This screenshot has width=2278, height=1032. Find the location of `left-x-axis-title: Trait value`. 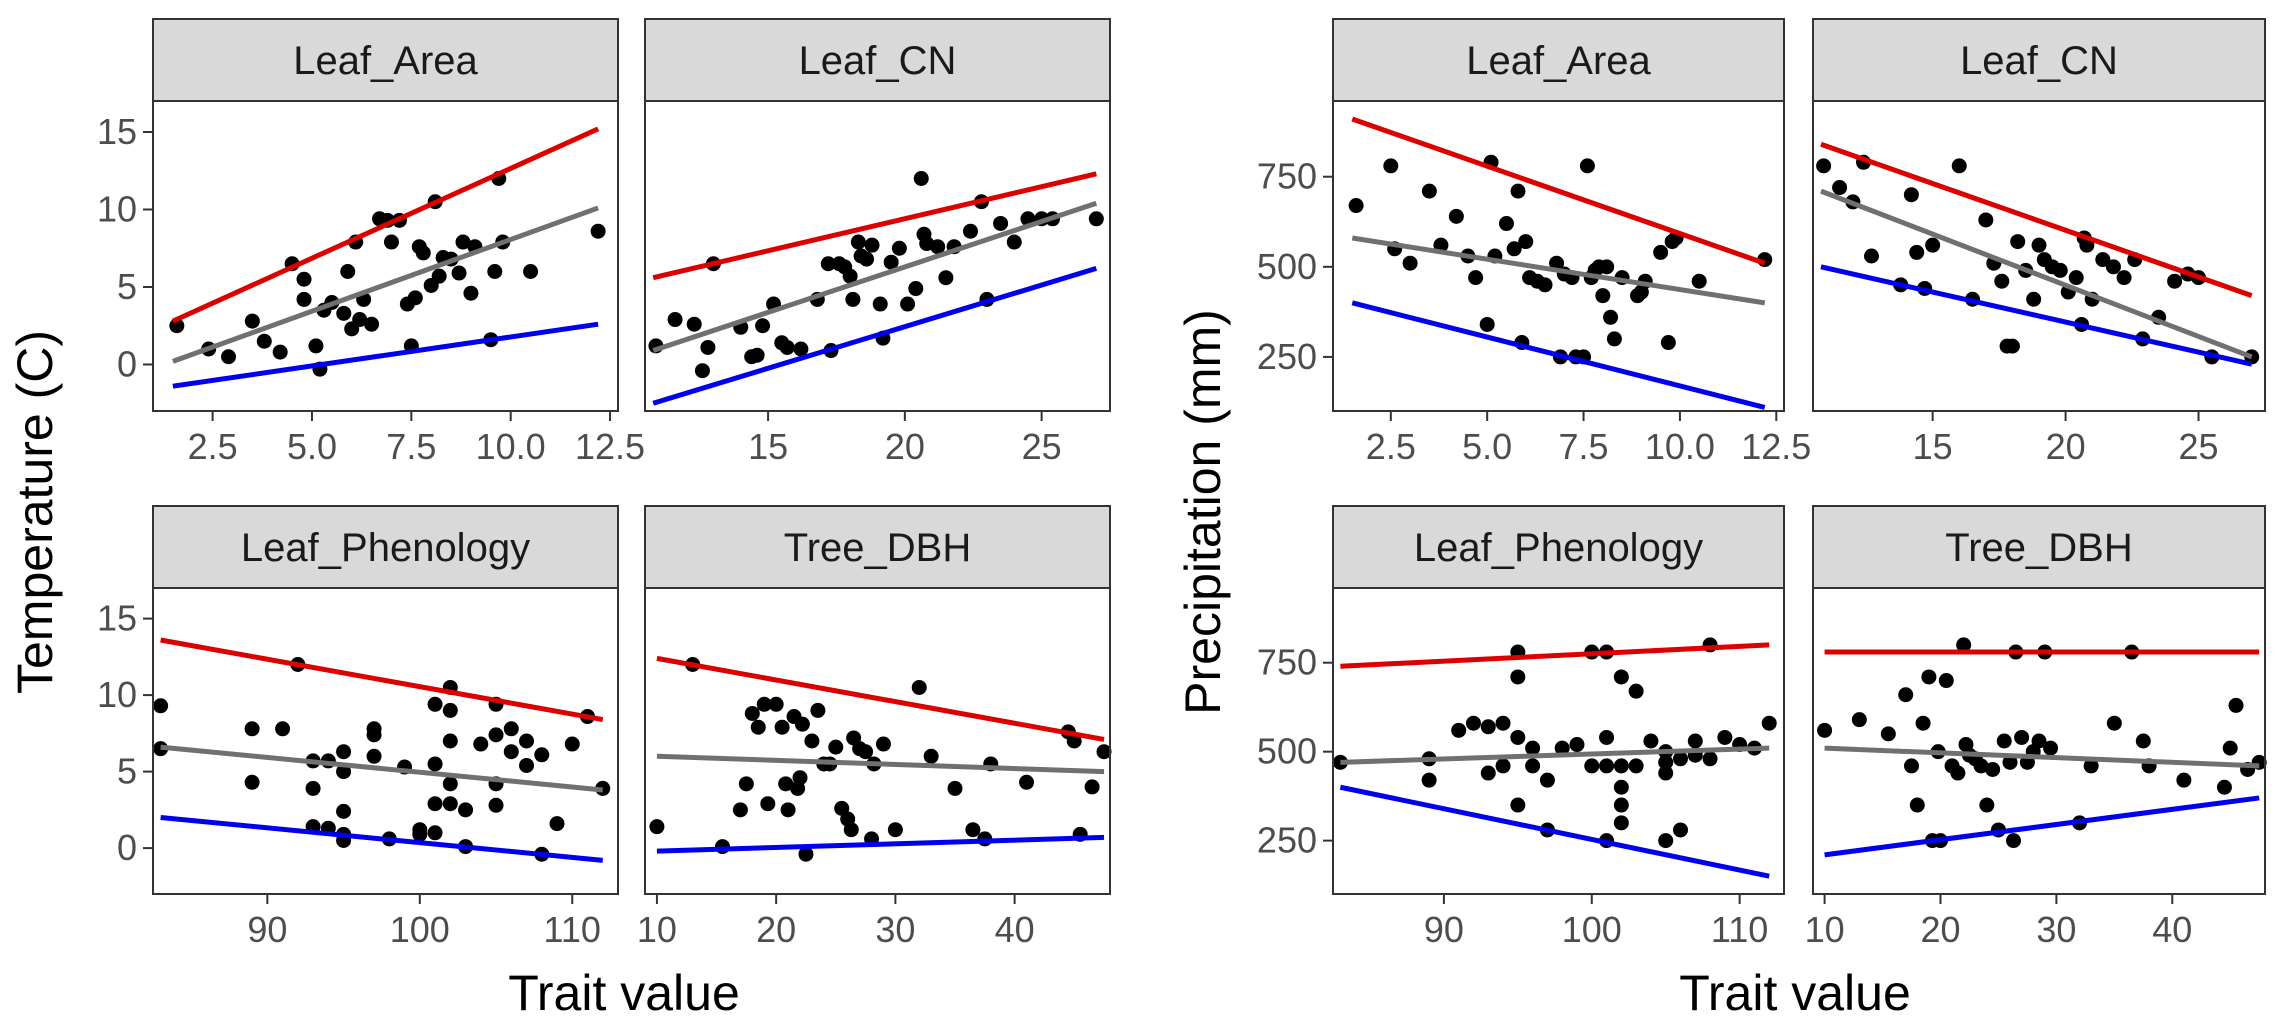

left-x-axis-title: Trait value is located at coordinates (624, 993).